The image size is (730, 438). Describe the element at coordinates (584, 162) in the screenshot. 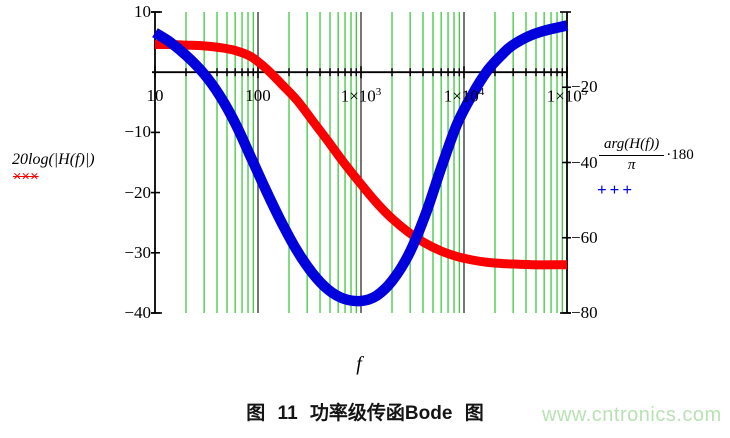

I see `y-right-tick-label: −40` at that location.